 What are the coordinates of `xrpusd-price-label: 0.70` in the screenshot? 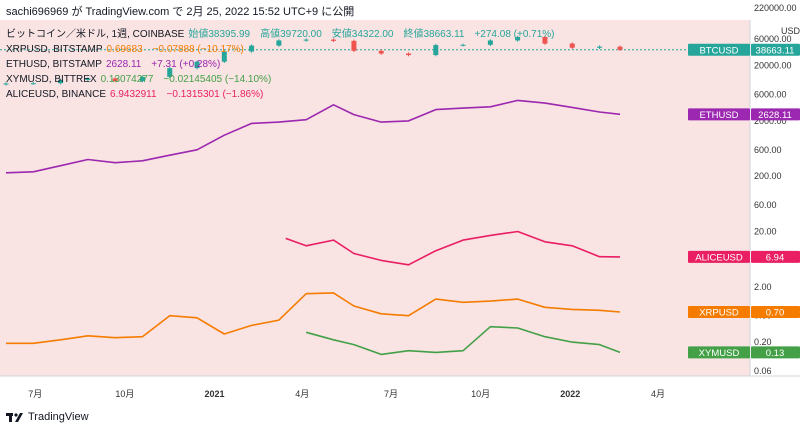 It's located at (775, 312).